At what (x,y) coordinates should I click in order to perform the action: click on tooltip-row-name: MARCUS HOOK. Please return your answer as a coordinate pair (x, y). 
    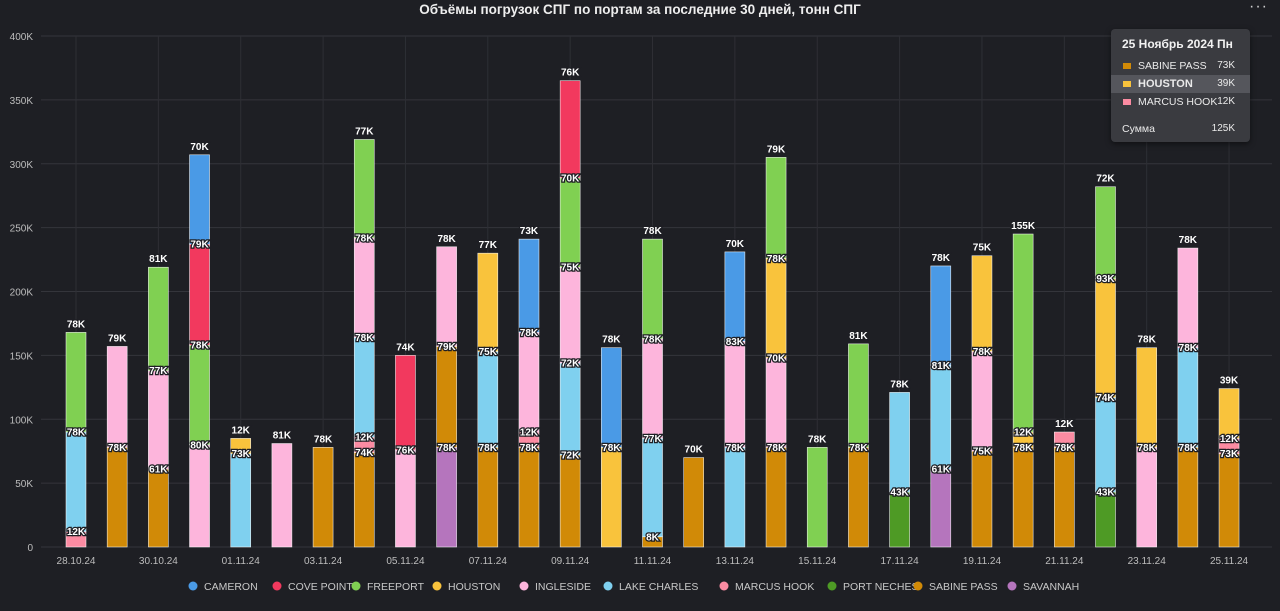
    Looking at the image, I should click on (1178, 102).